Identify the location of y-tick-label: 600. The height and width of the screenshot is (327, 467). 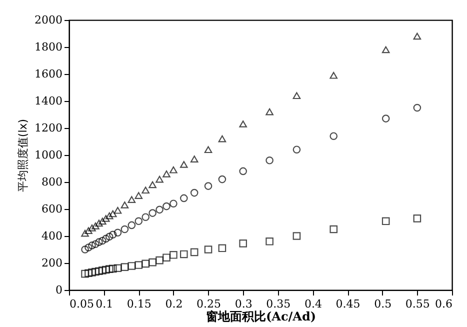
(52, 209).